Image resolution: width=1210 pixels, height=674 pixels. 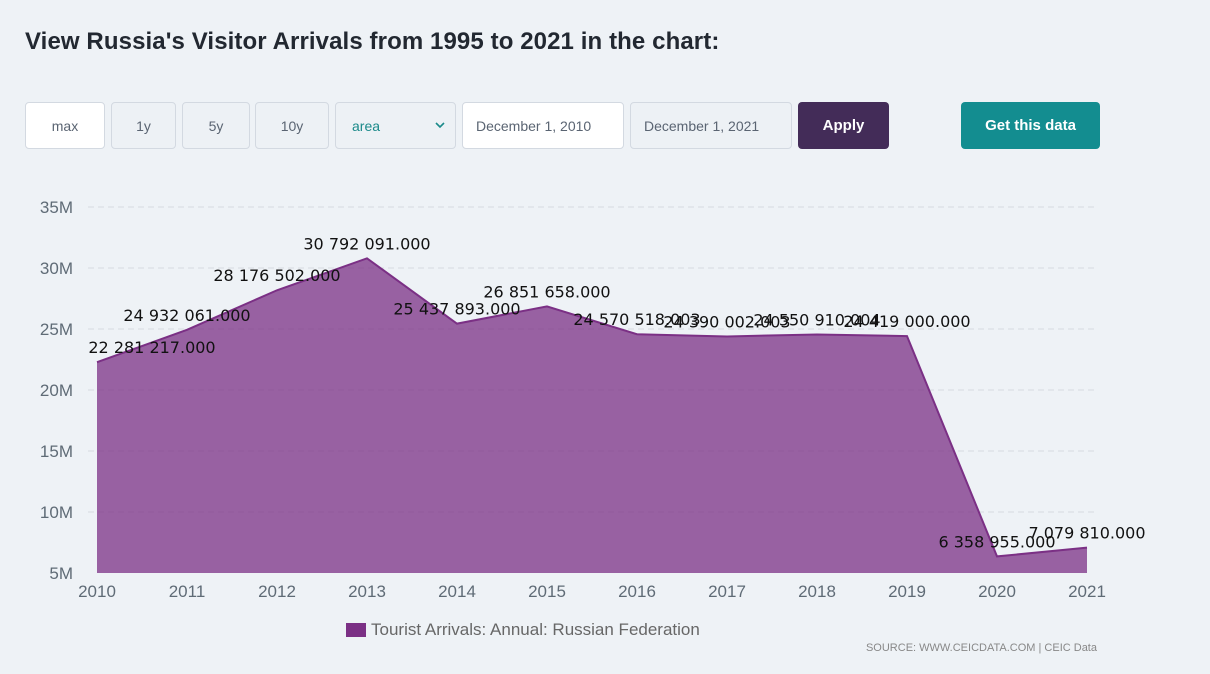 I want to click on legend-swatch, so click(x=356, y=630).